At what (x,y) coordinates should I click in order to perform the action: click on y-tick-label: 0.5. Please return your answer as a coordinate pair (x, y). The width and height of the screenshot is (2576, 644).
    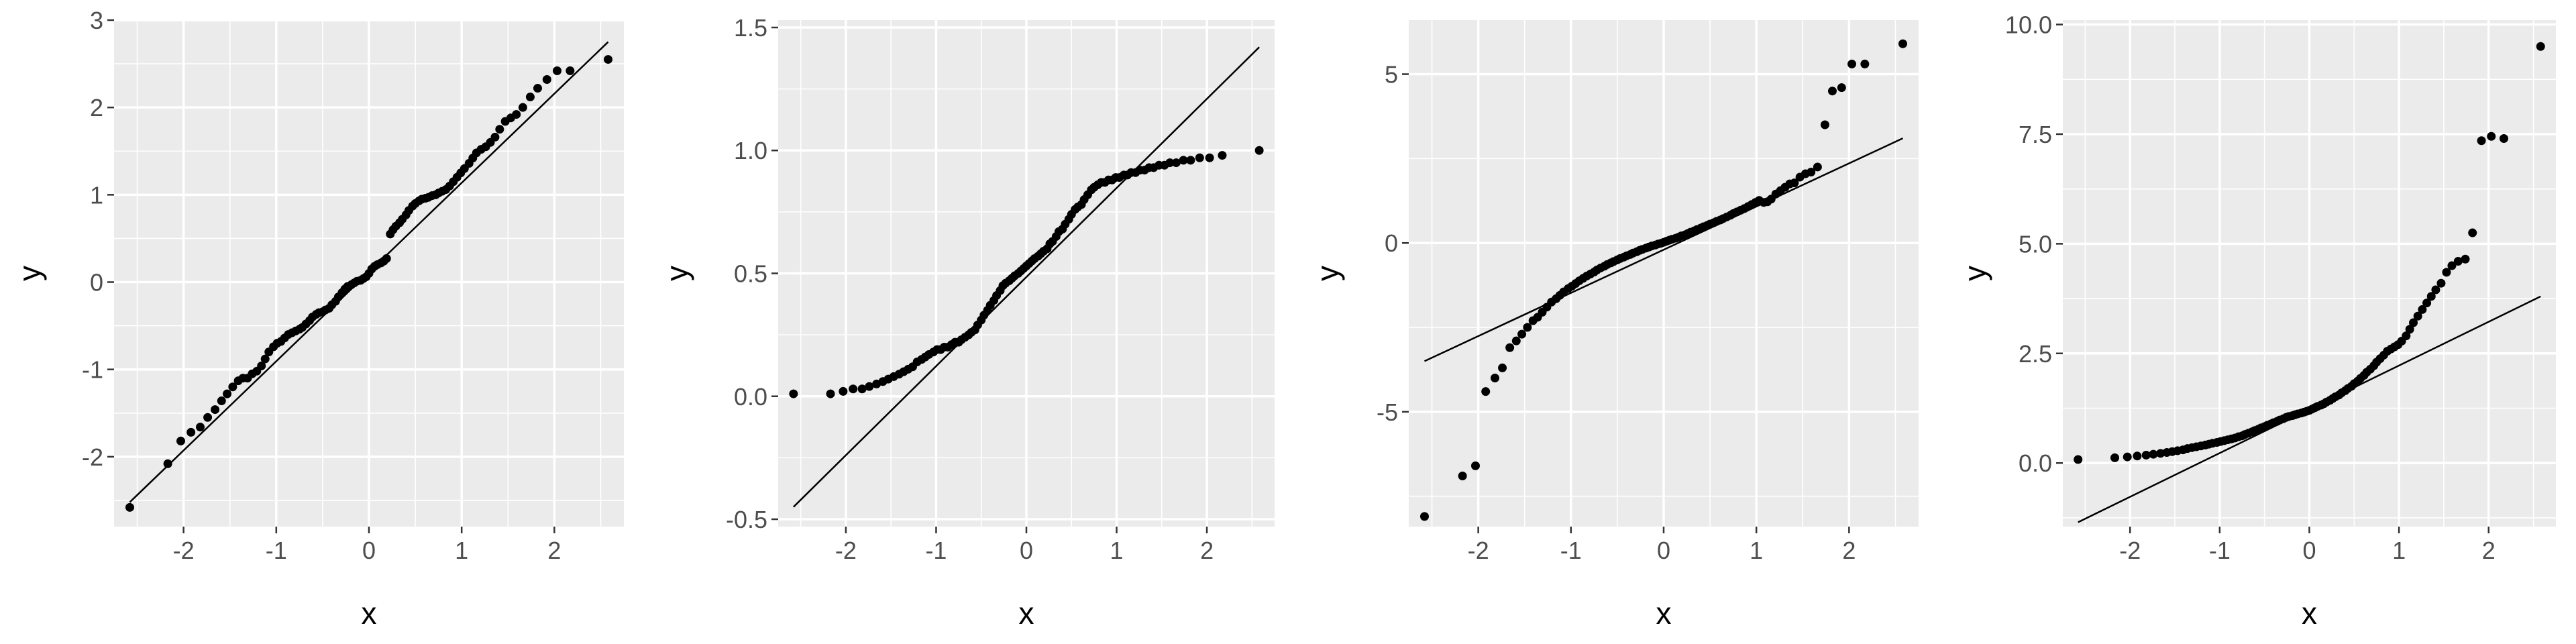
    Looking at the image, I should click on (750, 274).